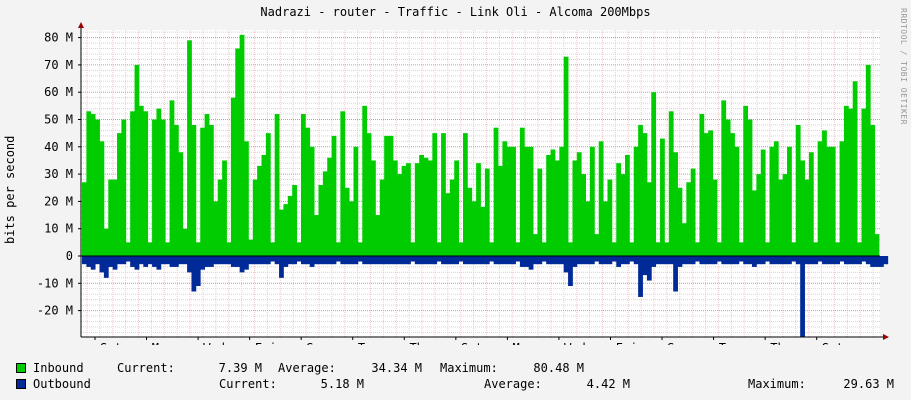 The image size is (911, 400). Describe the element at coordinates (58, 229) in the screenshot. I see `y-tick-label: 10 M` at that location.